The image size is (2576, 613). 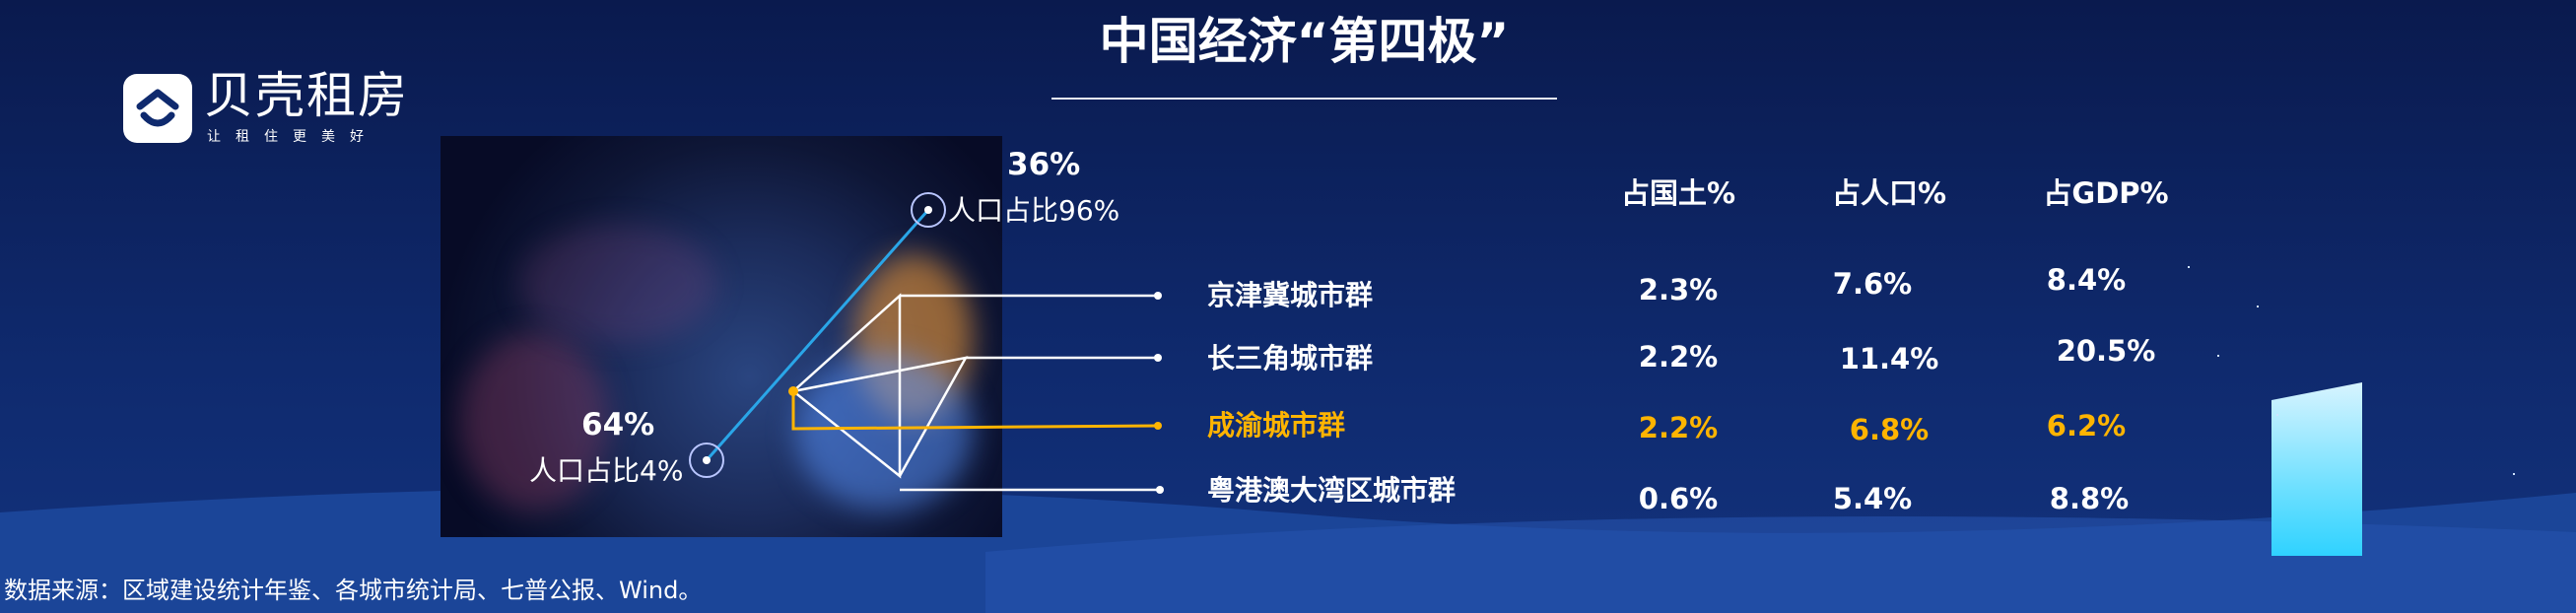 What do you see at coordinates (354, 591) in the screenshot?
I see `data-source-note: 数据来源：区域建设统计年鉴、各城市统计局、七普公报、Wind。` at bounding box center [354, 591].